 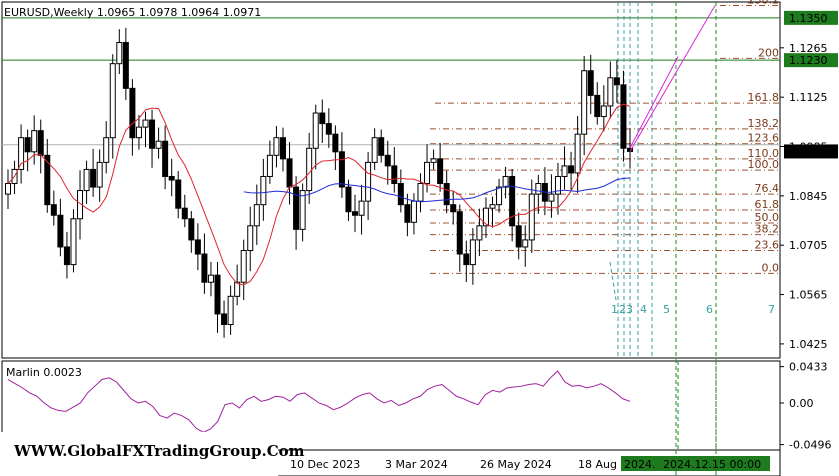 I want to click on cycle-label: 2, so click(x=622, y=309).